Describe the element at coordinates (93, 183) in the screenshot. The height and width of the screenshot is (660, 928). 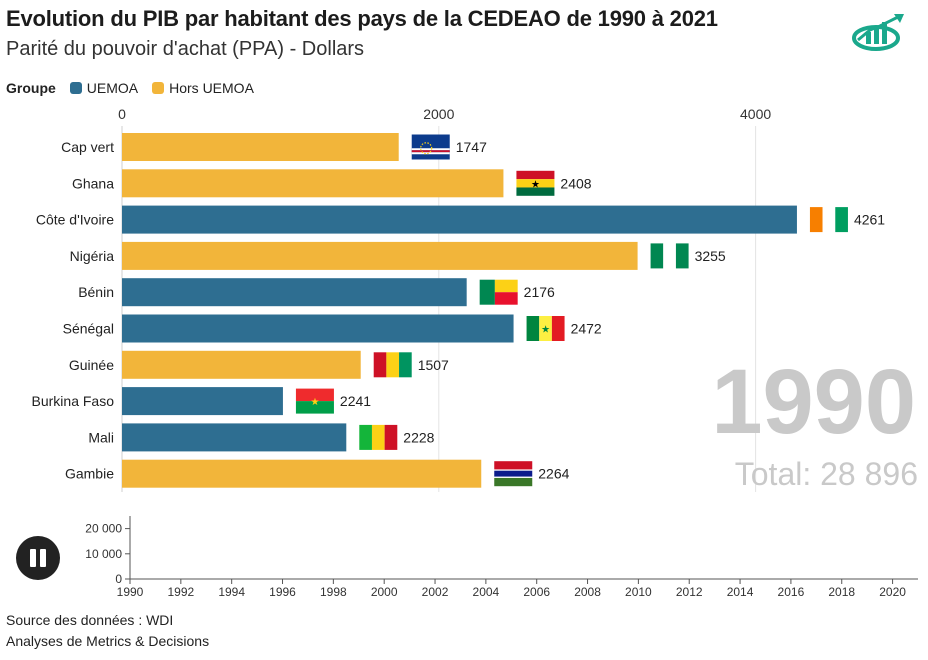
I see `category-label: Ghana` at that location.